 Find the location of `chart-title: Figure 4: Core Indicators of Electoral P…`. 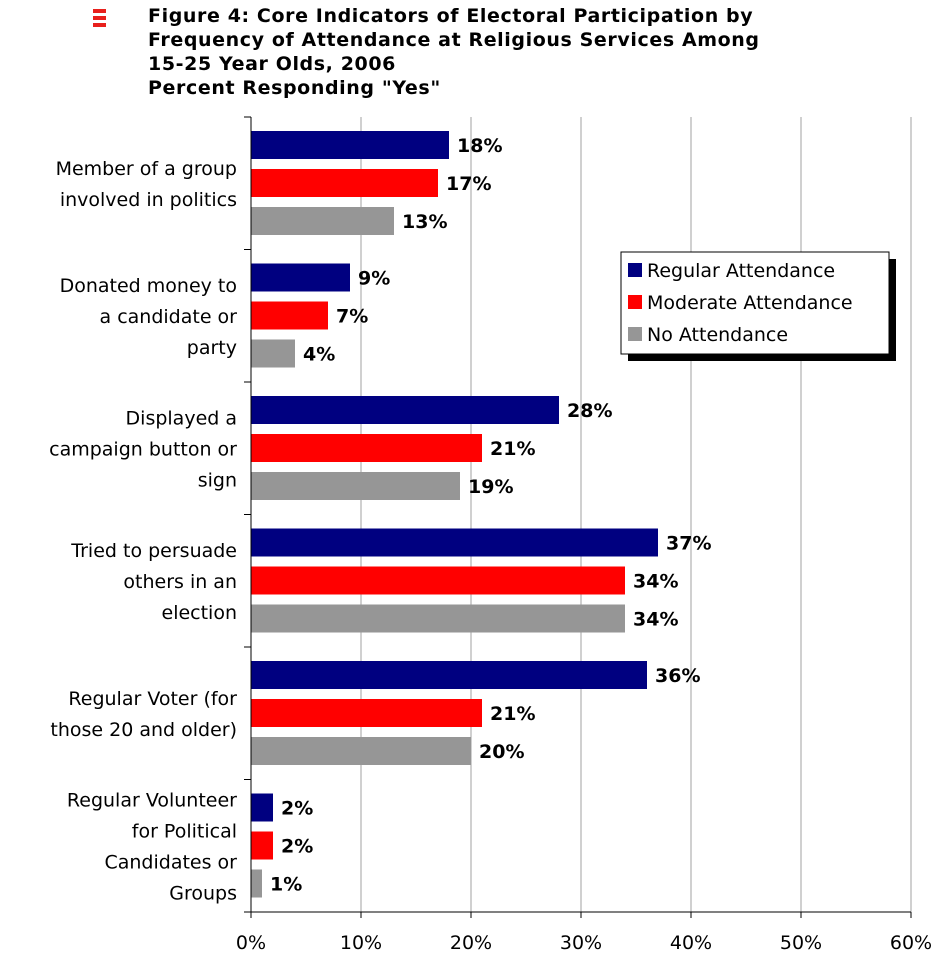

chart-title: Figure 4: Core Indicators of Electoral P… is located at coordinates (538, 52).